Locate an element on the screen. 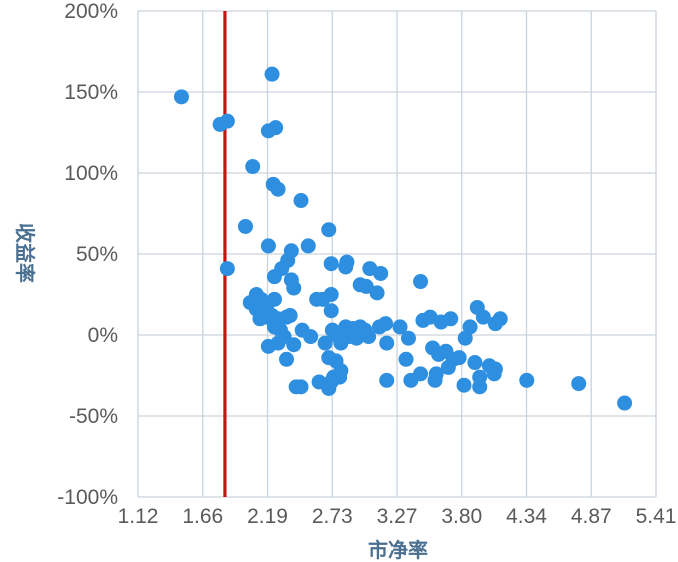 The height and width of the screenshot is (562, 678). y-tick-label: 100% is located at coordinates (91, 173).